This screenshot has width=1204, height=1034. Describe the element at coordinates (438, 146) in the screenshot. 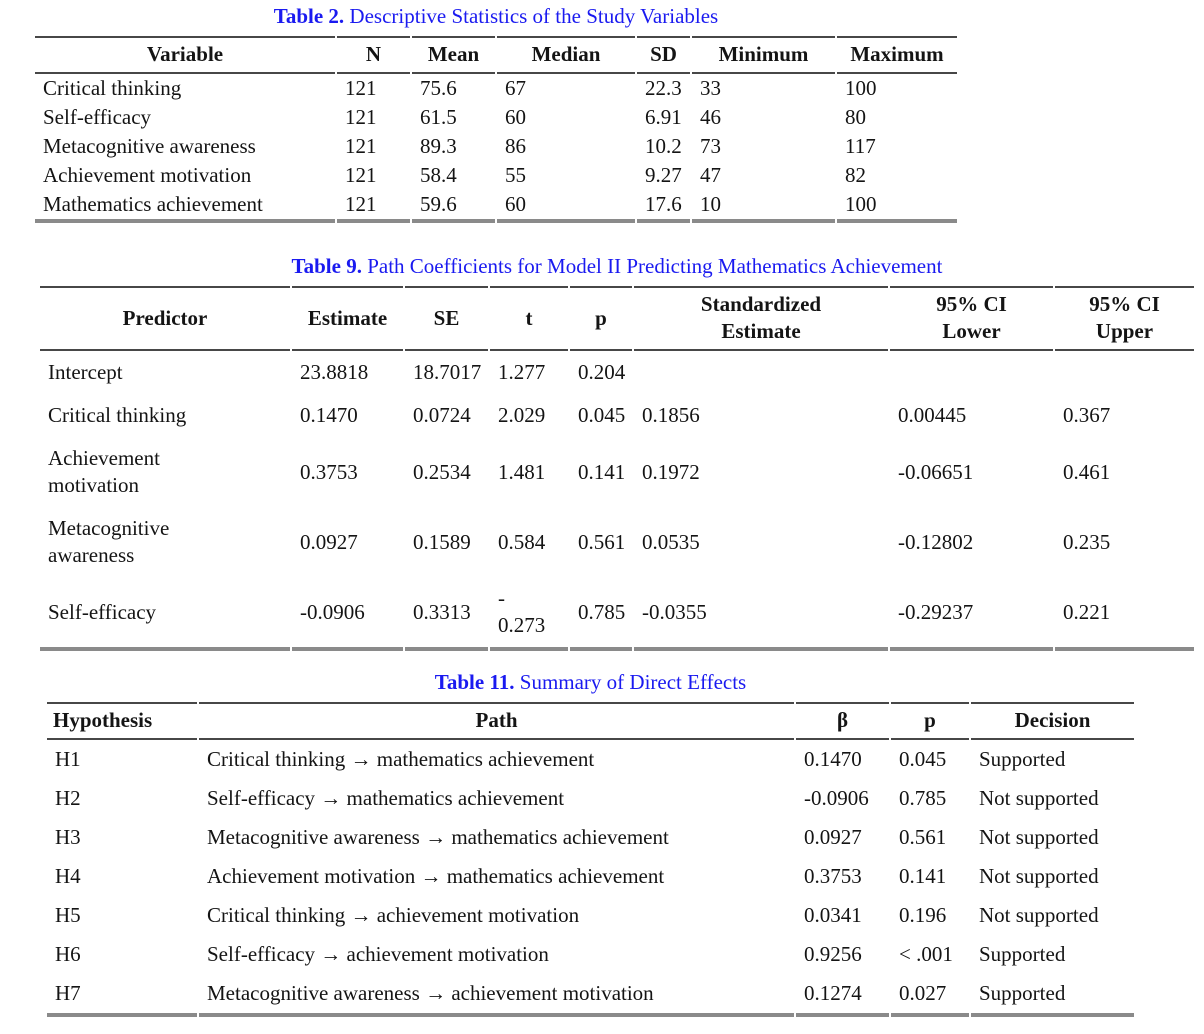

I see `table2-cell: 89.3` at that location.